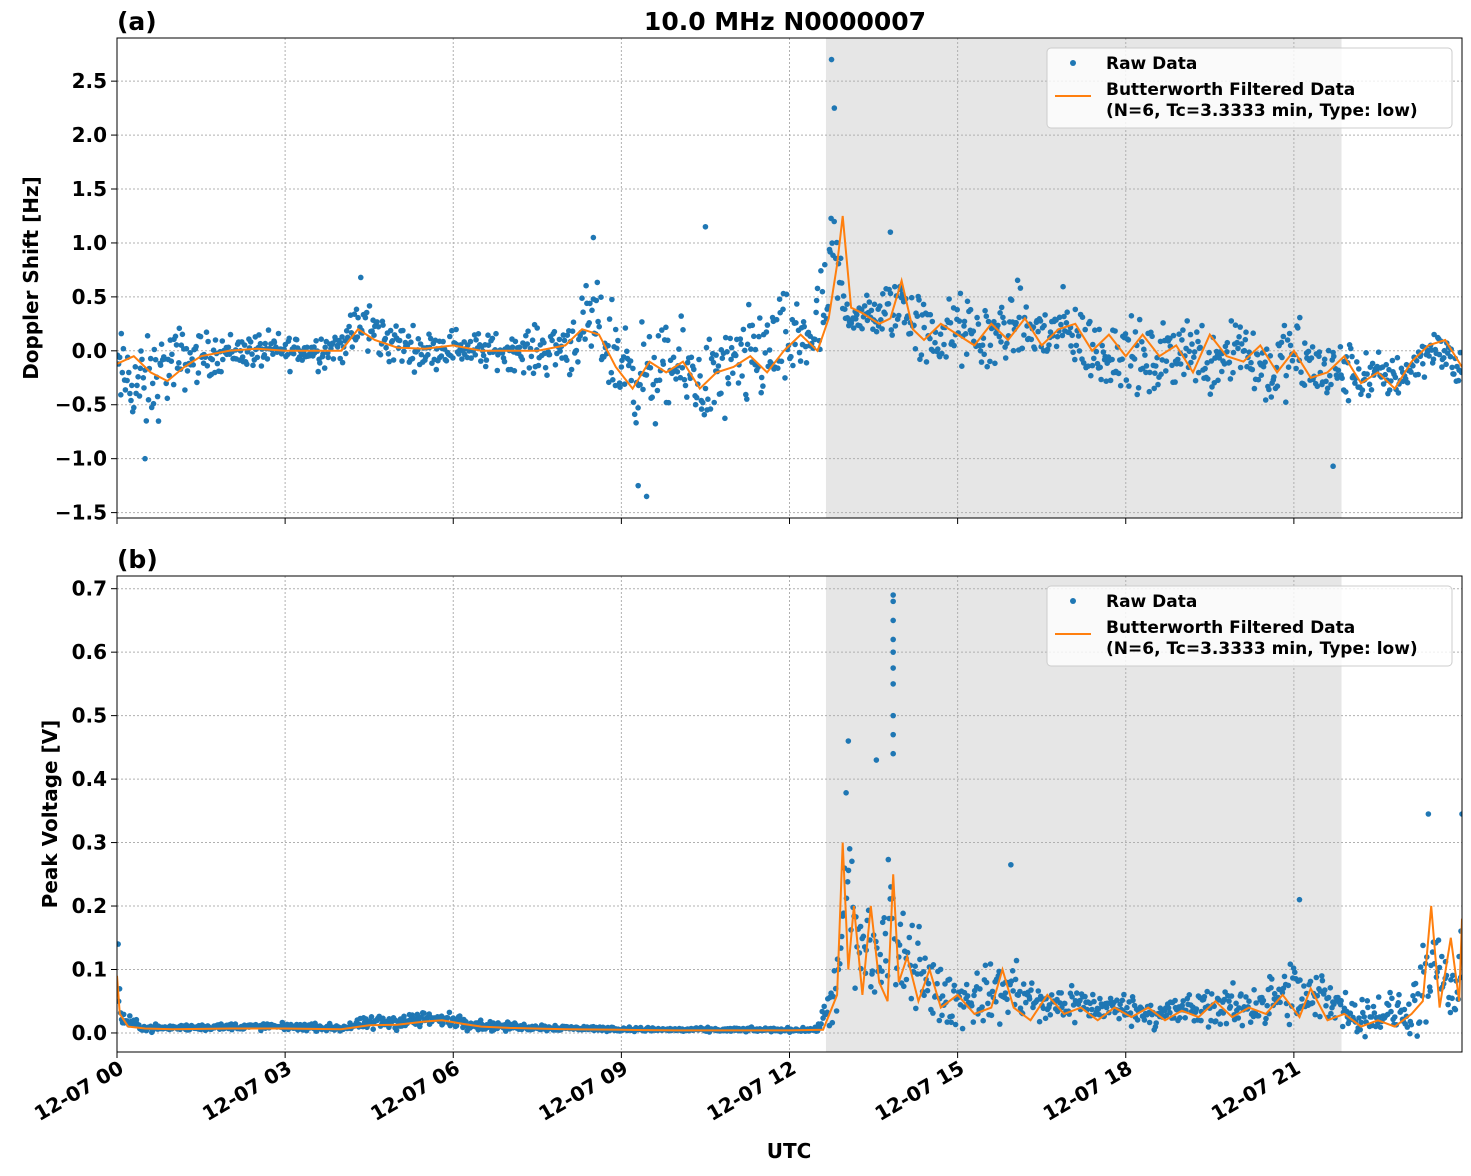  I want to click on legend-filtered-label-line1: Butterworth Filtered Data, so click(1230, 628).